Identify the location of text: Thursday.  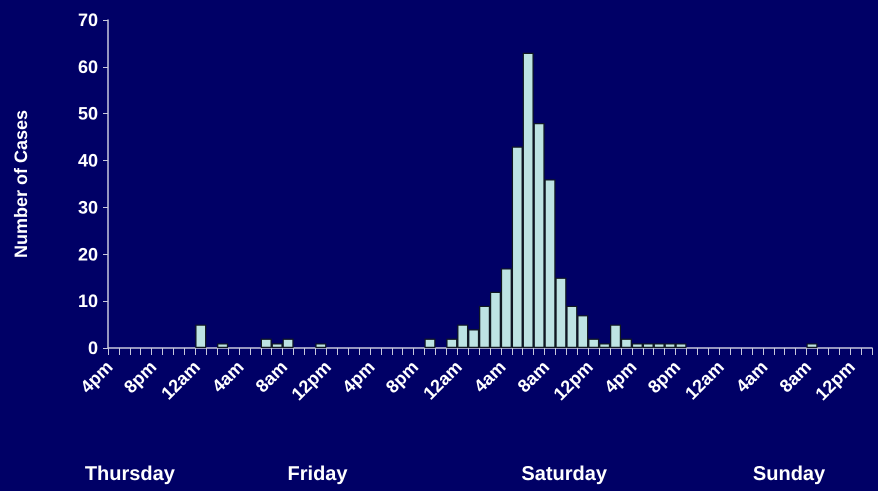
(130, 474).